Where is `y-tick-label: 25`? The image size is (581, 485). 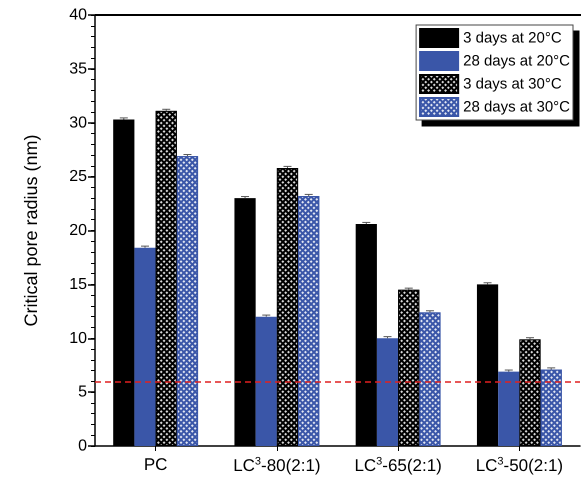
y-tick-label: 25 is located at coordinates (78, 177).